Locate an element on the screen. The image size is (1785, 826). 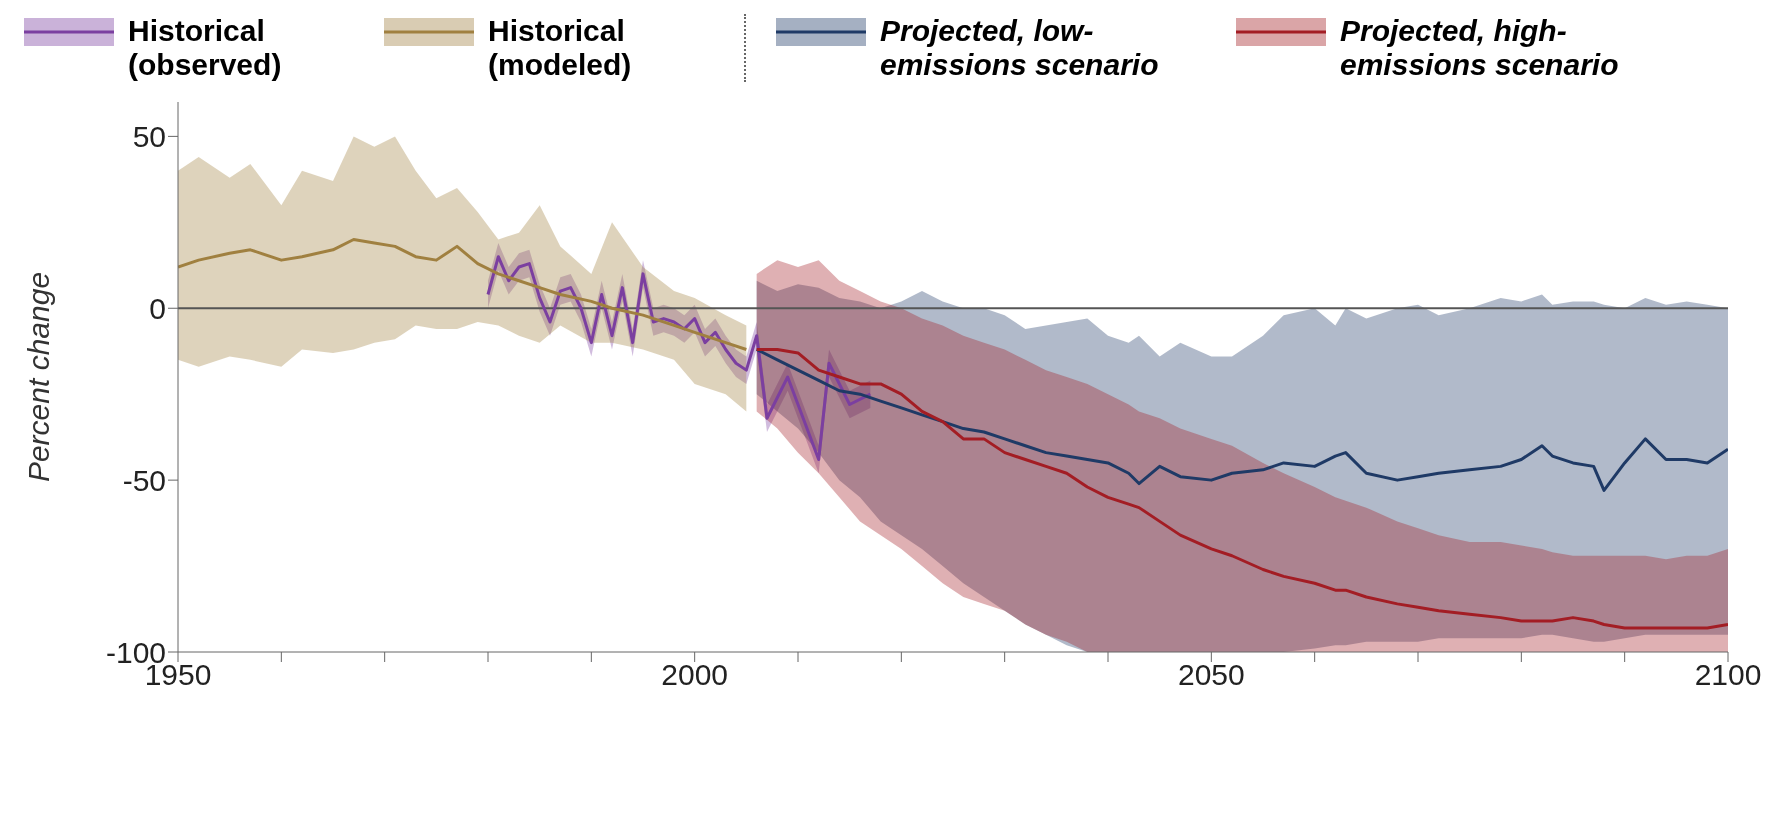
y-tick-label: 0 is located at coordinates (157, 308).